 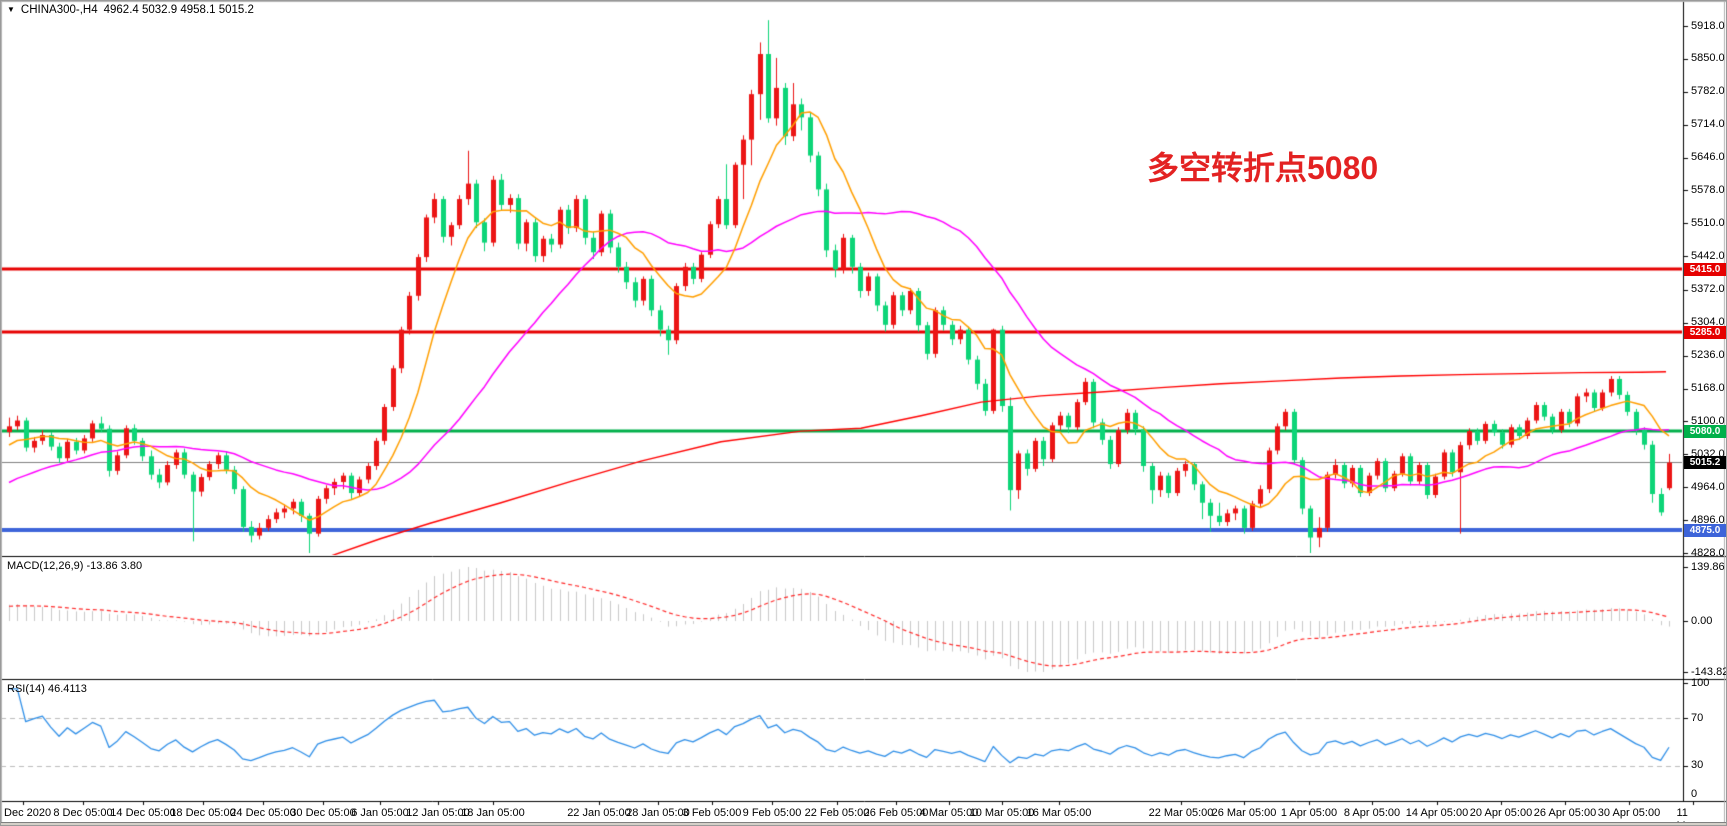 What do you see at coordinates (11, 9) in the screenshot?
I see `symbol-dropdown-icon: ▼` at bounding box center [11, 9].